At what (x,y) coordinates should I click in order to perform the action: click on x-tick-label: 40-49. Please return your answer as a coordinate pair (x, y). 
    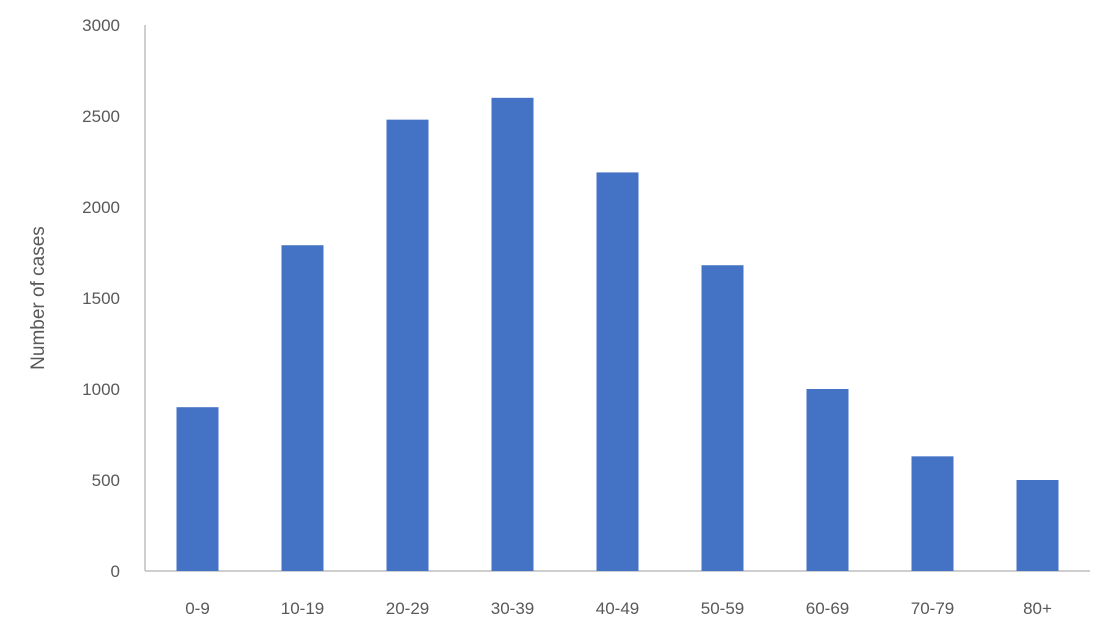
    Looking at the image, I should click on (617, 608).